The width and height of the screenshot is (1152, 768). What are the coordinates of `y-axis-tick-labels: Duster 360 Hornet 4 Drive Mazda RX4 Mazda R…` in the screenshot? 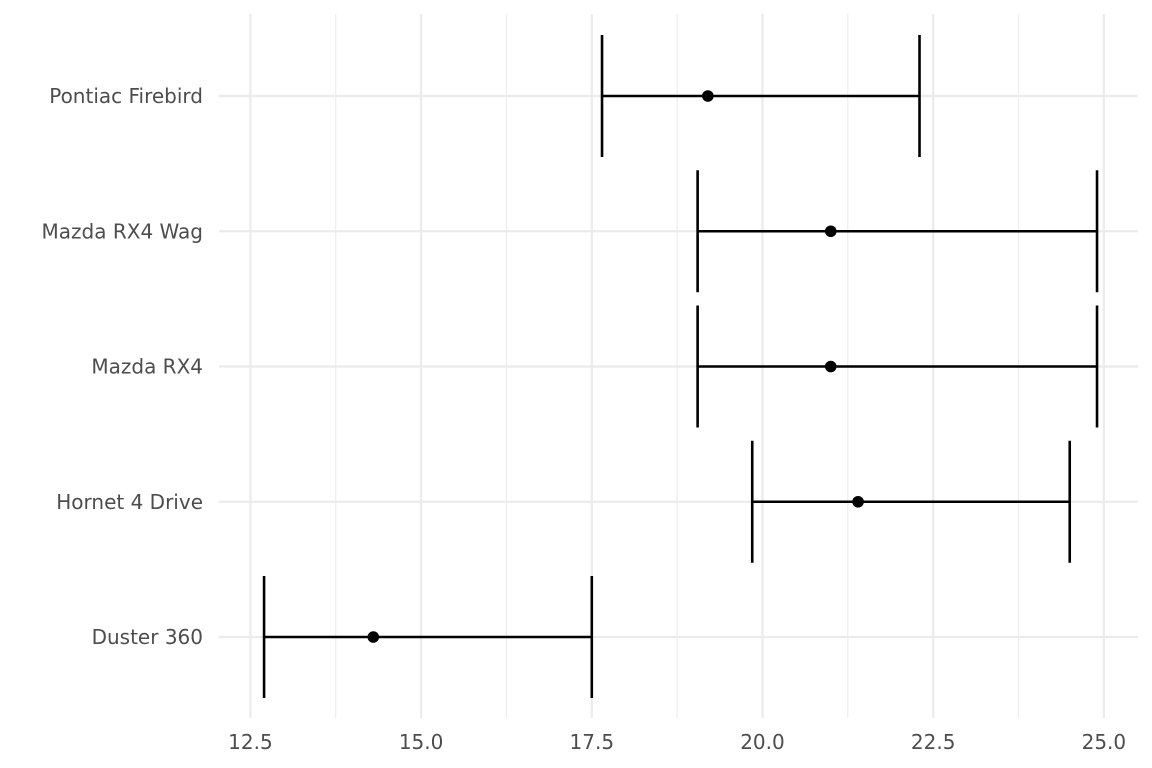 It's located at (122, 366).